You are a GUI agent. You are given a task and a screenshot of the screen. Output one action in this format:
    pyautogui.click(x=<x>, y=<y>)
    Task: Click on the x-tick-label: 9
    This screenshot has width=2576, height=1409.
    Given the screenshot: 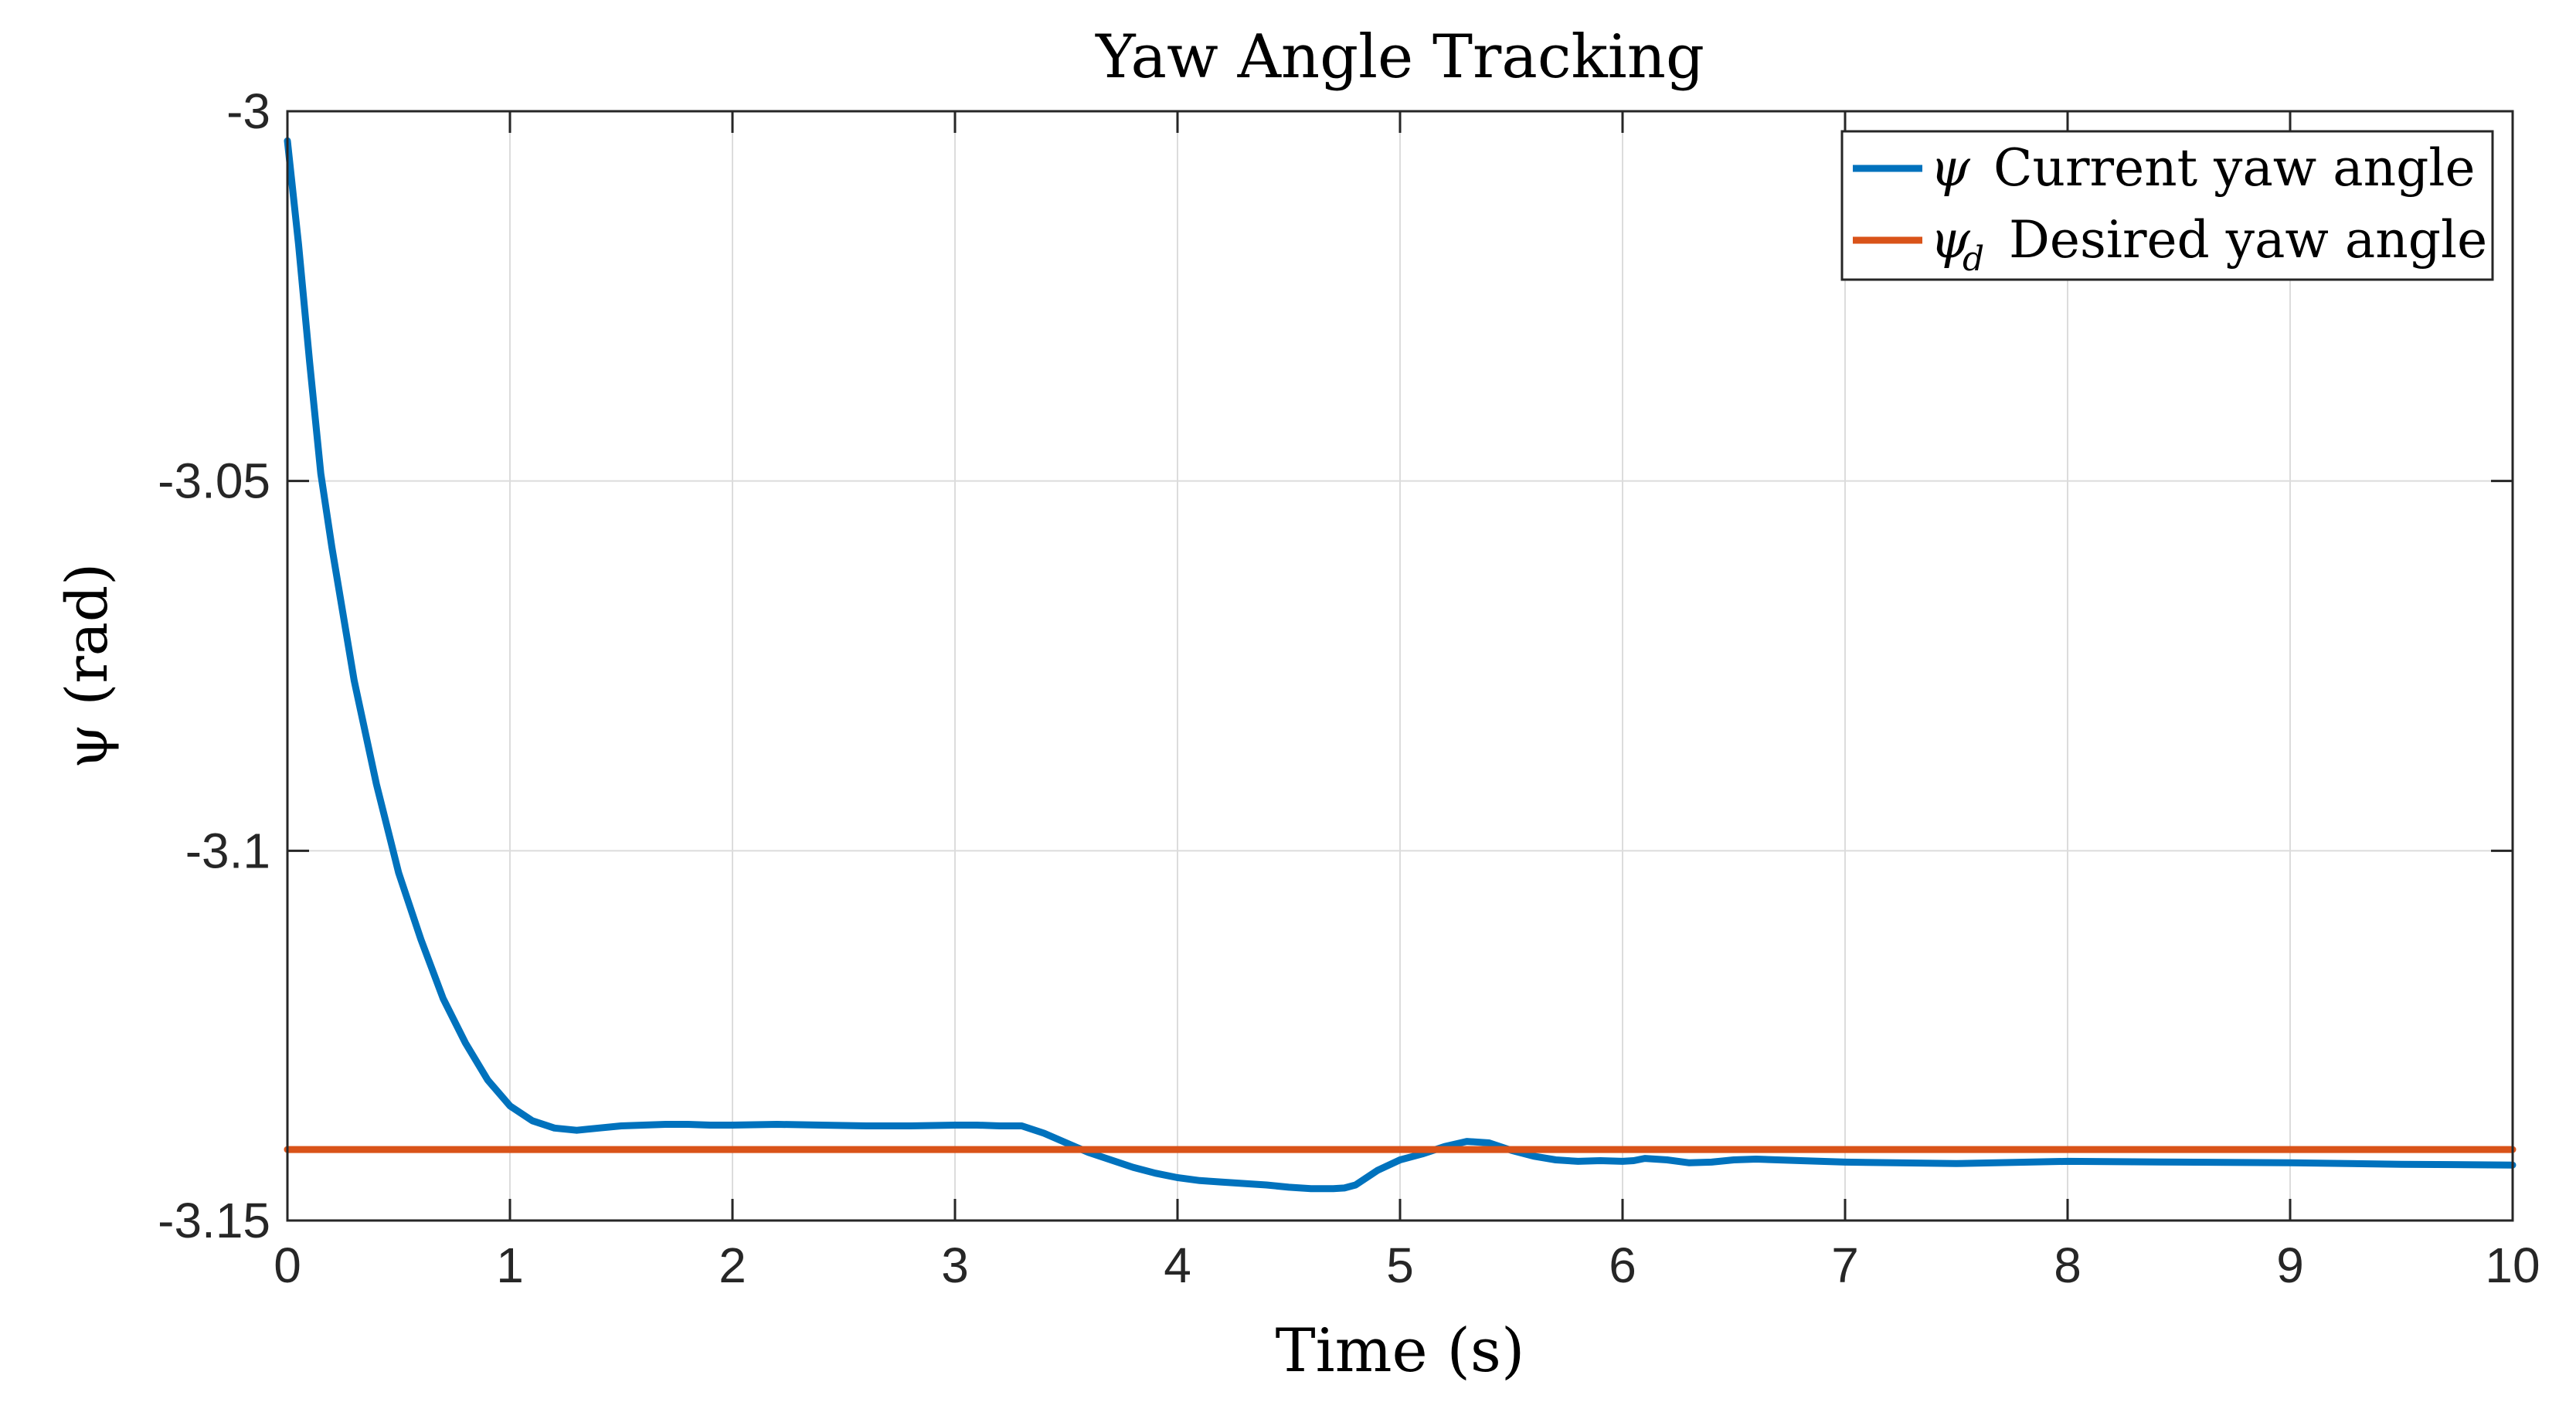 What is the action you would take?
    pyautogui.click(x=2290, y=1265)
    